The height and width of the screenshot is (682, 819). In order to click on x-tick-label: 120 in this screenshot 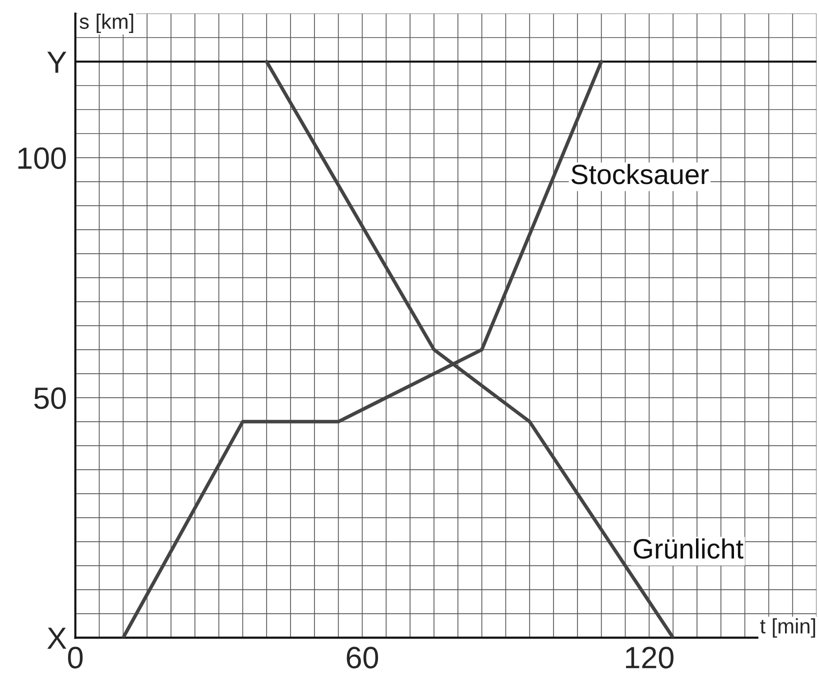, I will do `click(650, 657)`.